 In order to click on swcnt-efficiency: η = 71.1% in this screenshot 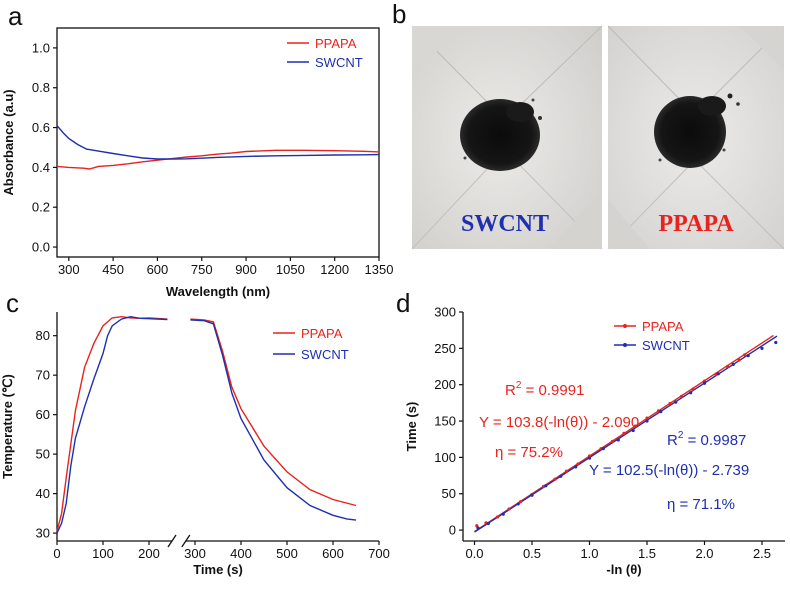, I will do `click(701, 504)`.